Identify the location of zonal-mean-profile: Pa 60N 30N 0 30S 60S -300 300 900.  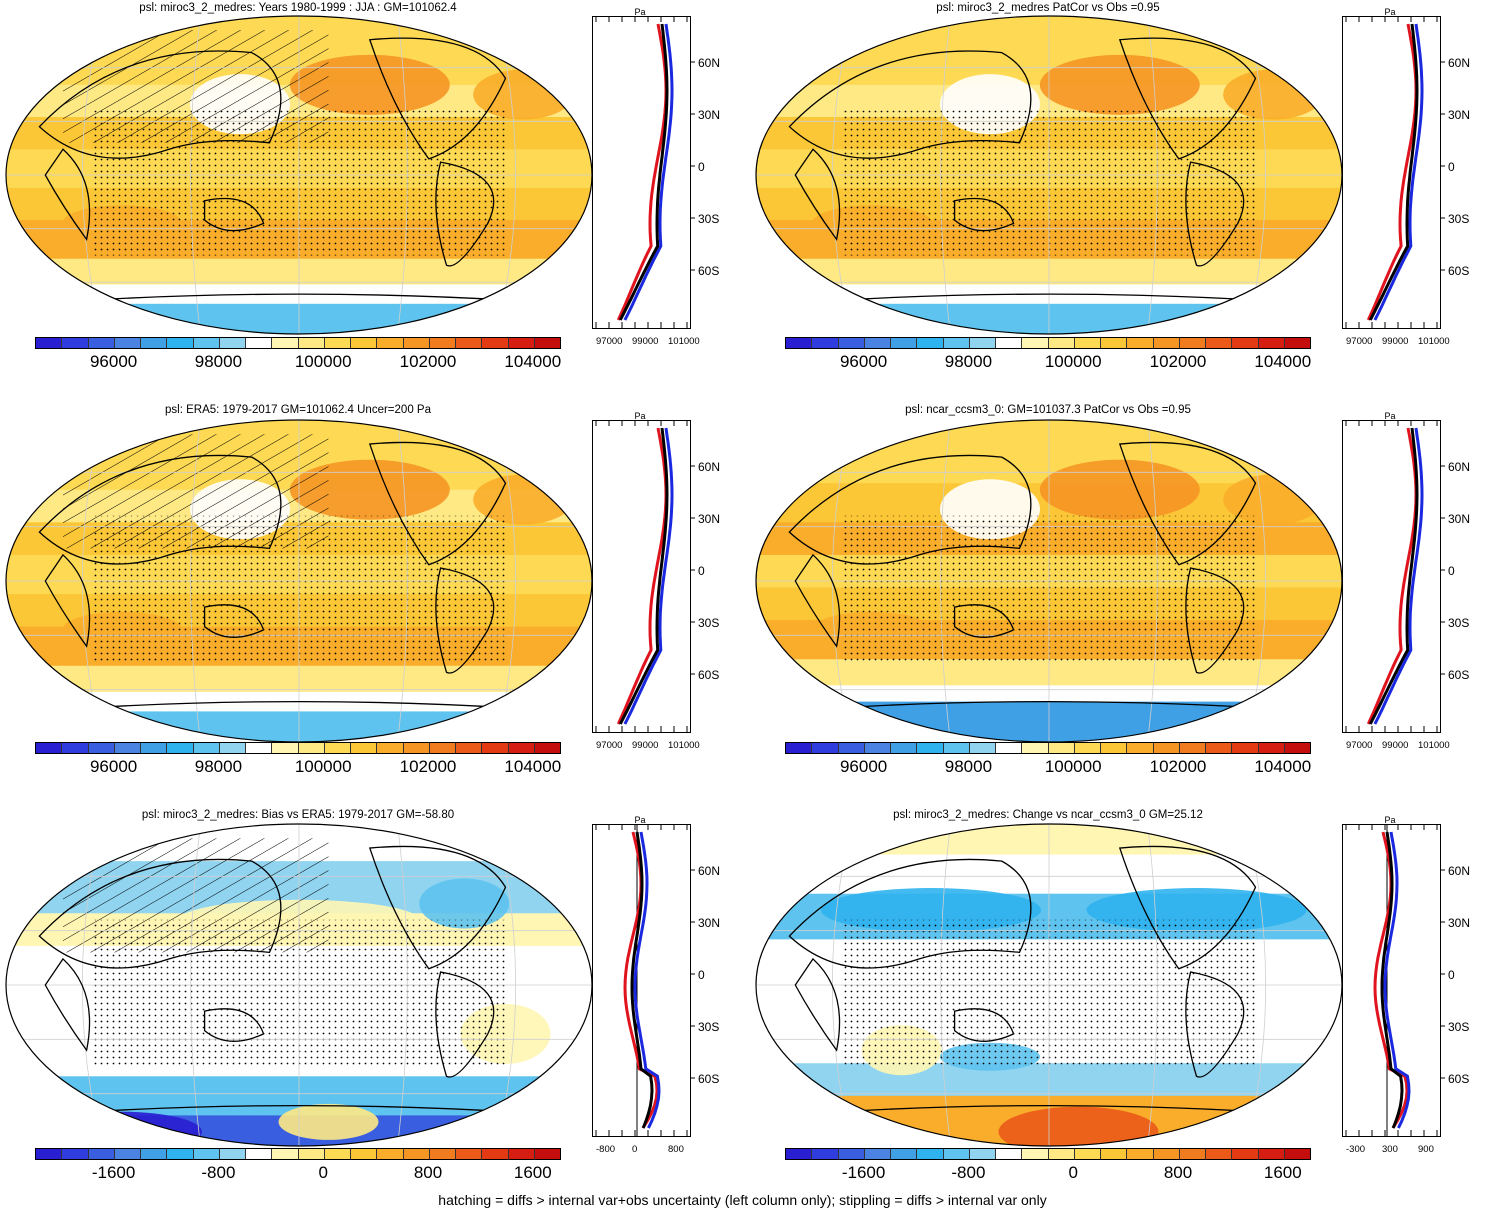
(1406, 985).